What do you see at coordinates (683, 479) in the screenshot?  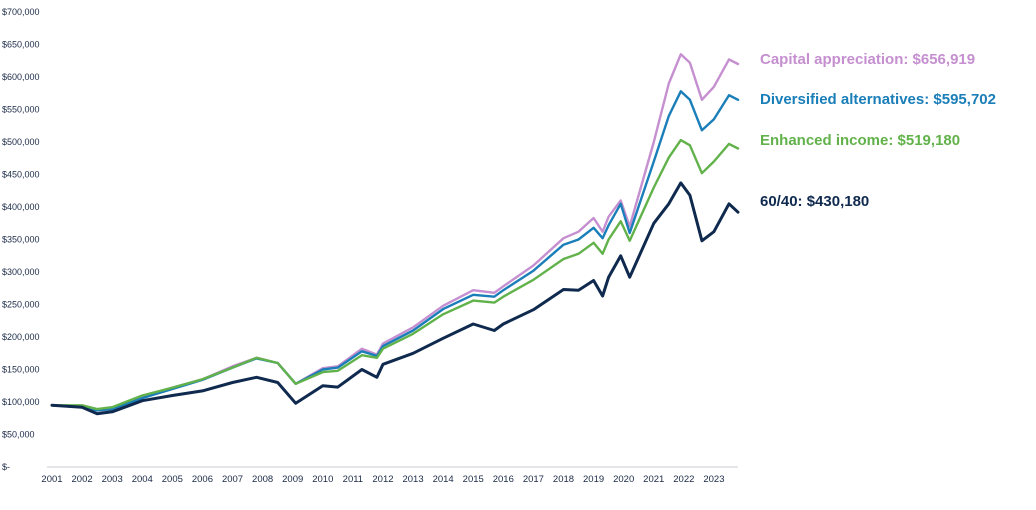 I see `x-tick-label: 2022` at bounding box center [683, 479].